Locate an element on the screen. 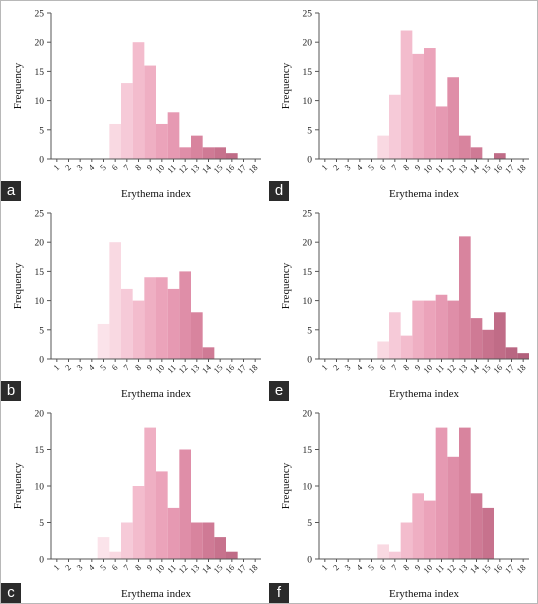 This screenshot has height=604, width=538. chart-b-yticks: 0 5 10 15 20 25 is located at coordinates (43, 288).